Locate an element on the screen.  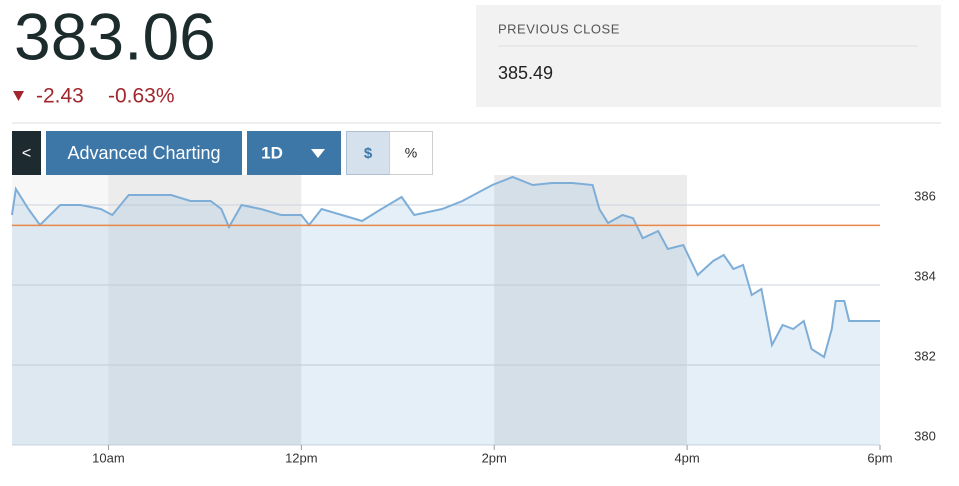
advanced-label: Advanced Charting is located at coordinates (143, 153).